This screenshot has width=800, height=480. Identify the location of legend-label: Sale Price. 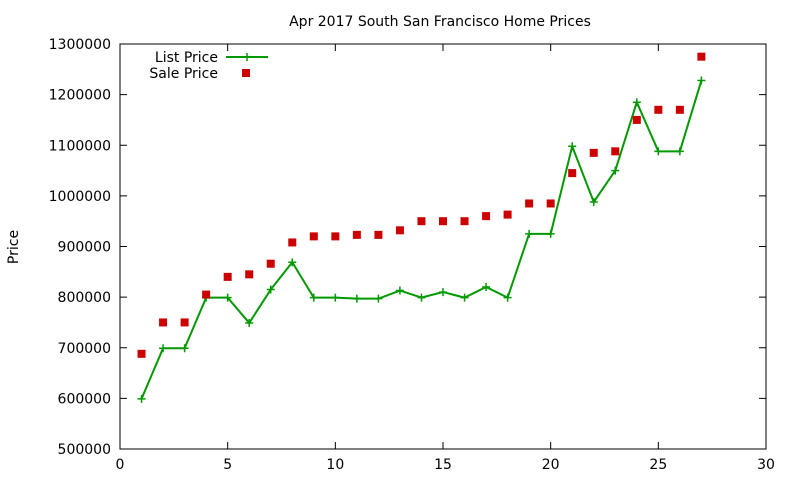
(183, 74).